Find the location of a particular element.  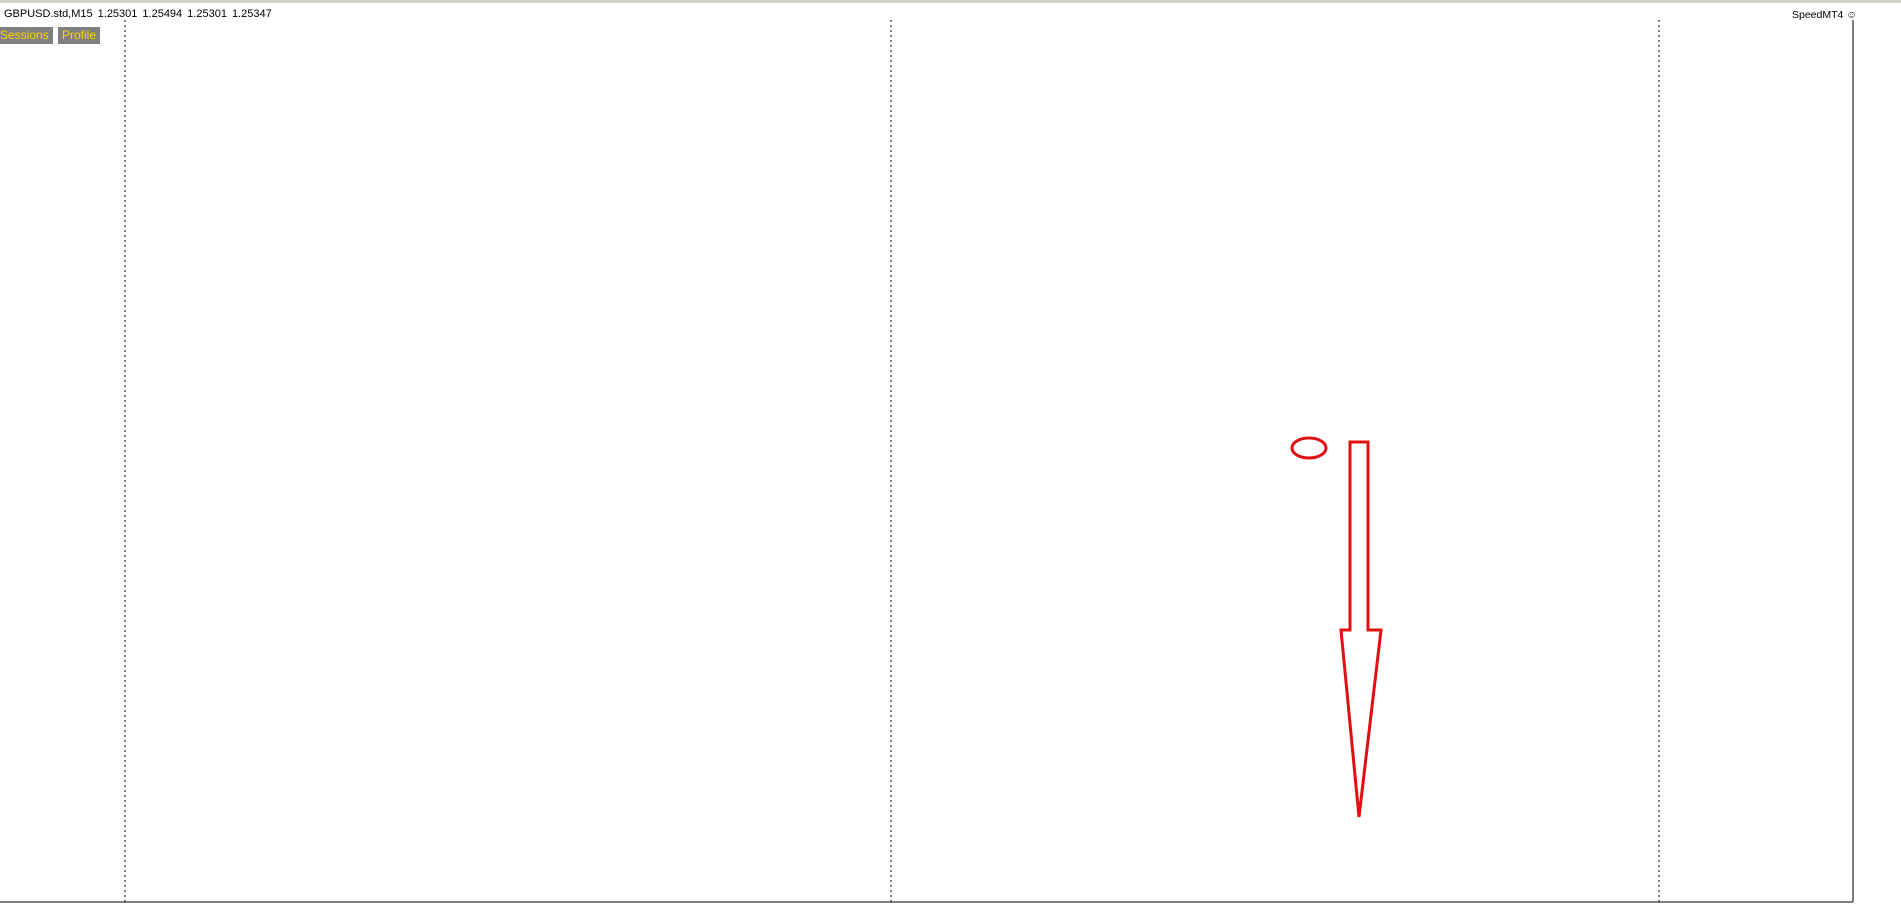

bar-close: 1.25347 is located at coordinates (251, 14).